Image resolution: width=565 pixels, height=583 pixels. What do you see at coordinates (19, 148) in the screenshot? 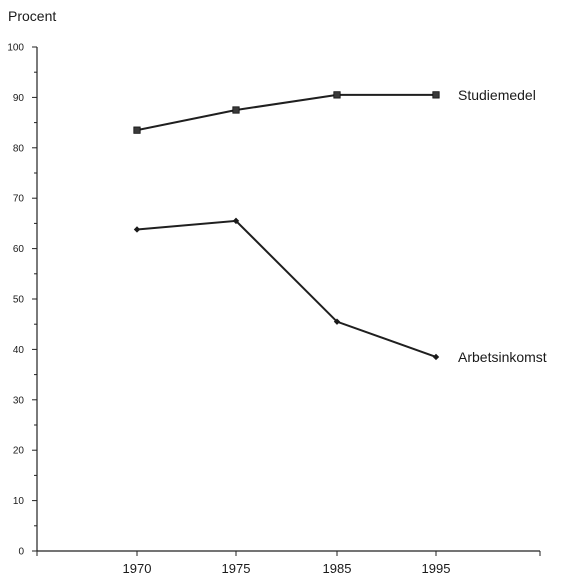
I see `y-tick-label: 80` at bounding box center [19, 148].